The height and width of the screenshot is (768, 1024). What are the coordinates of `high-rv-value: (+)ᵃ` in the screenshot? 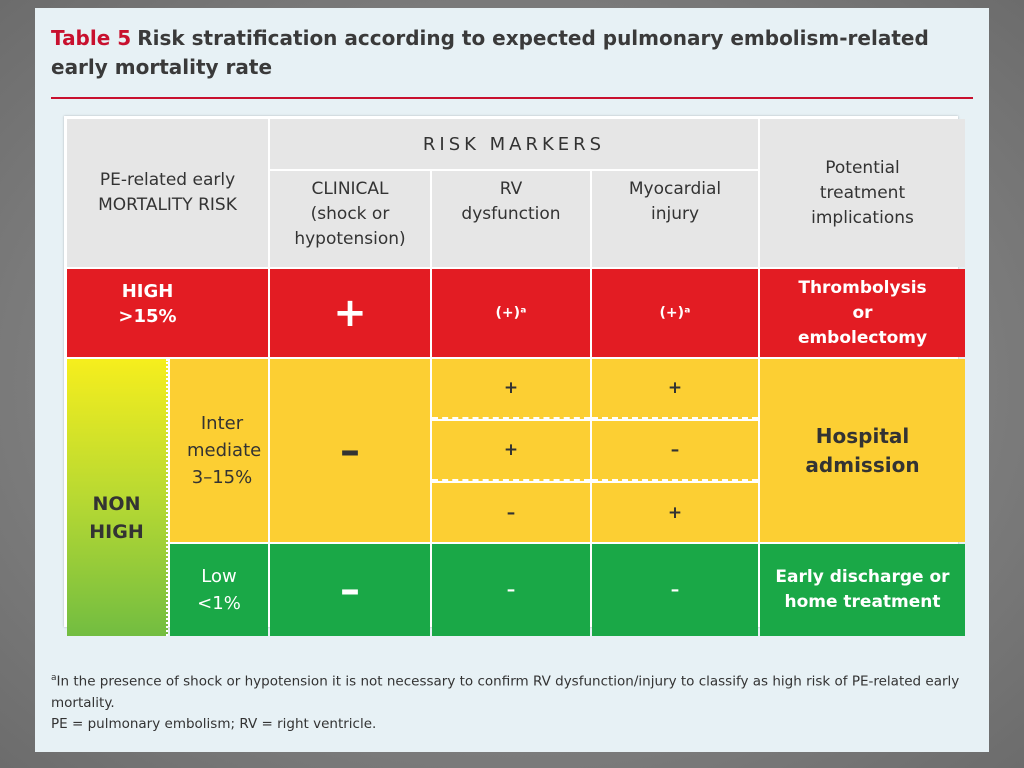 It's located at (511, 313).